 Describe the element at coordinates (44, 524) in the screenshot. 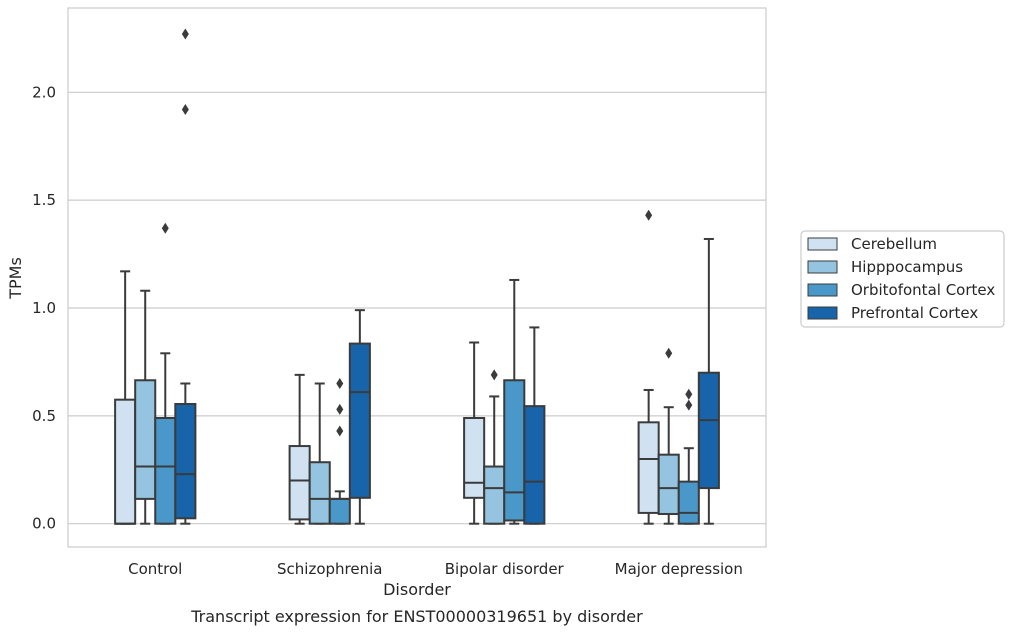

I see `y-tick-label: 0.0` at that location.